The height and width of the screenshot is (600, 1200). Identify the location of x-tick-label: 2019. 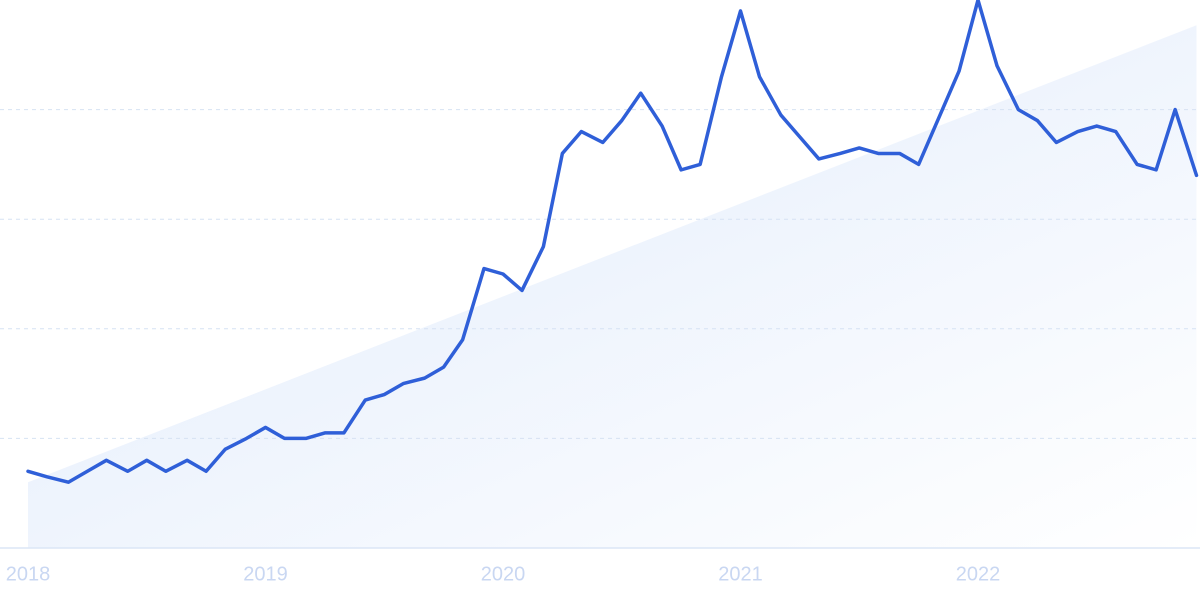
(265, 574).